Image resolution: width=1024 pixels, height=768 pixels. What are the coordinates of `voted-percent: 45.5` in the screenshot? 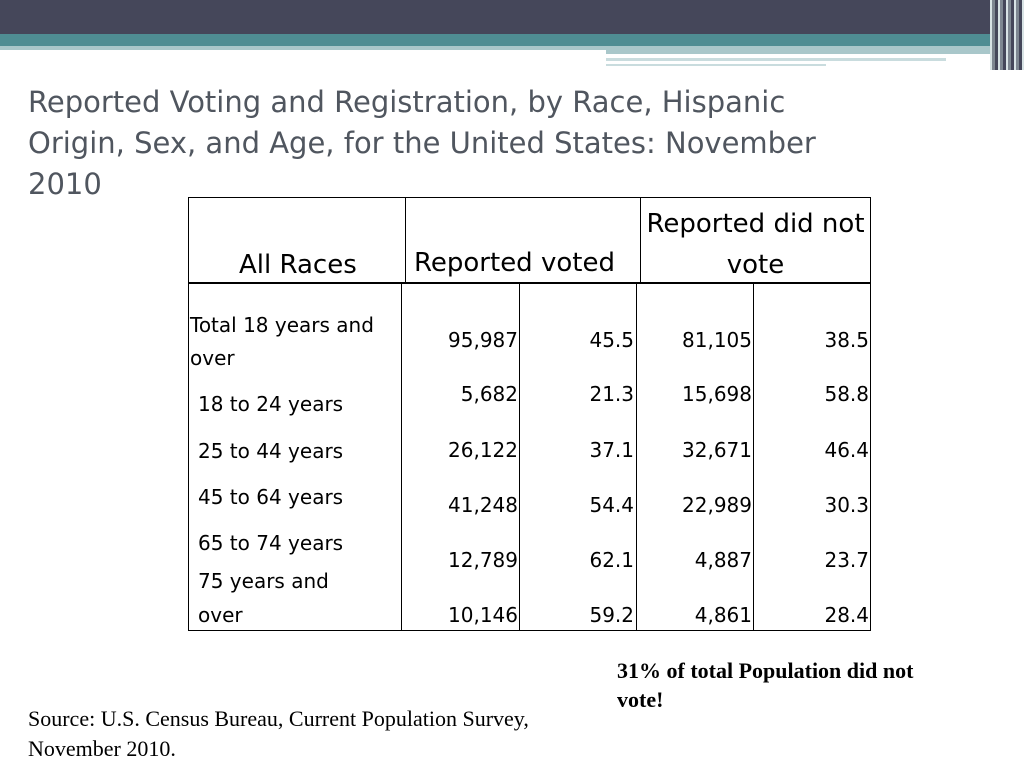 It's located at (611, 340).